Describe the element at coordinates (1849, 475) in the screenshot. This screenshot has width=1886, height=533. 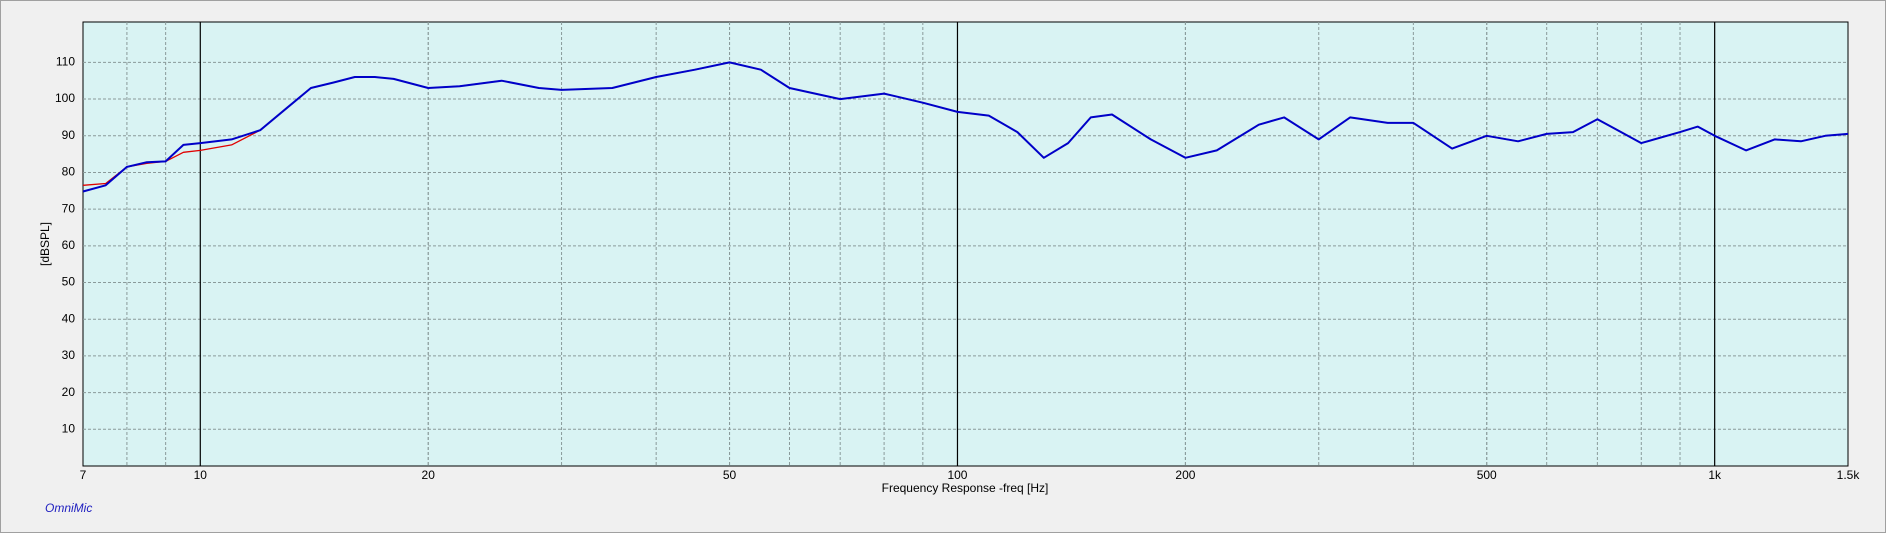
I see `x-tick-label: 1.5k` at that location.